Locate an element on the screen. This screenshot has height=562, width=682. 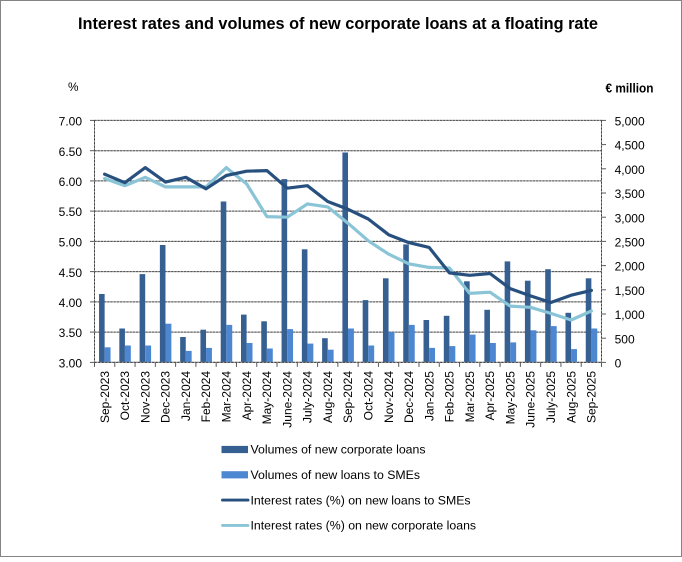
svg-text: 3.00 is located at coordinates (71, 364).